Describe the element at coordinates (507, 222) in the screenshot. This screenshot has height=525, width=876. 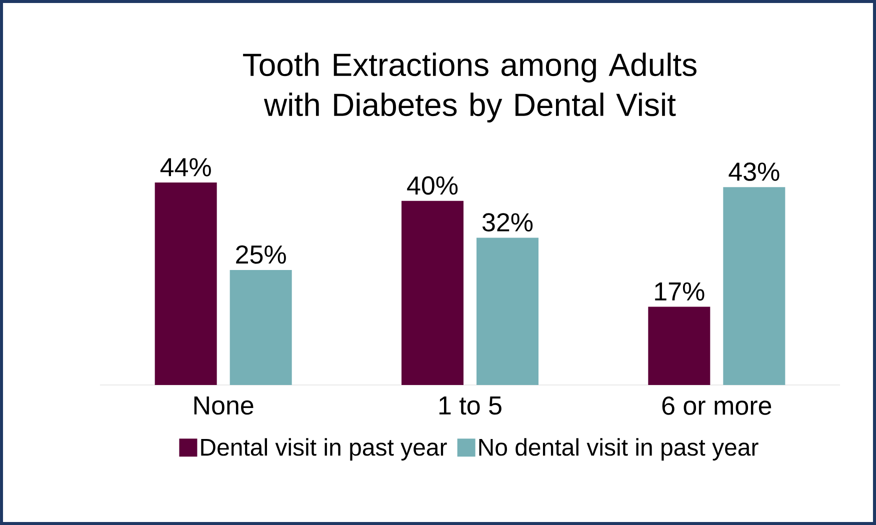
I see `data-label: 32%` at that location.